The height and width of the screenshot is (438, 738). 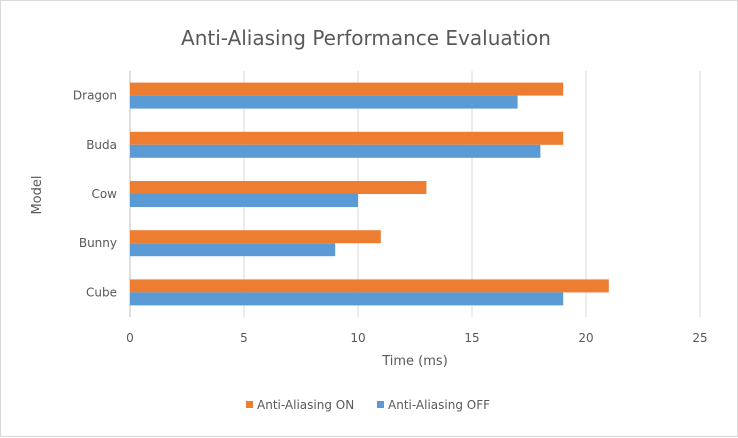 What do you see at coordinates (369, 286) in the screenshot?
I see `bar-on-cube` at bounding box center [369, 286].